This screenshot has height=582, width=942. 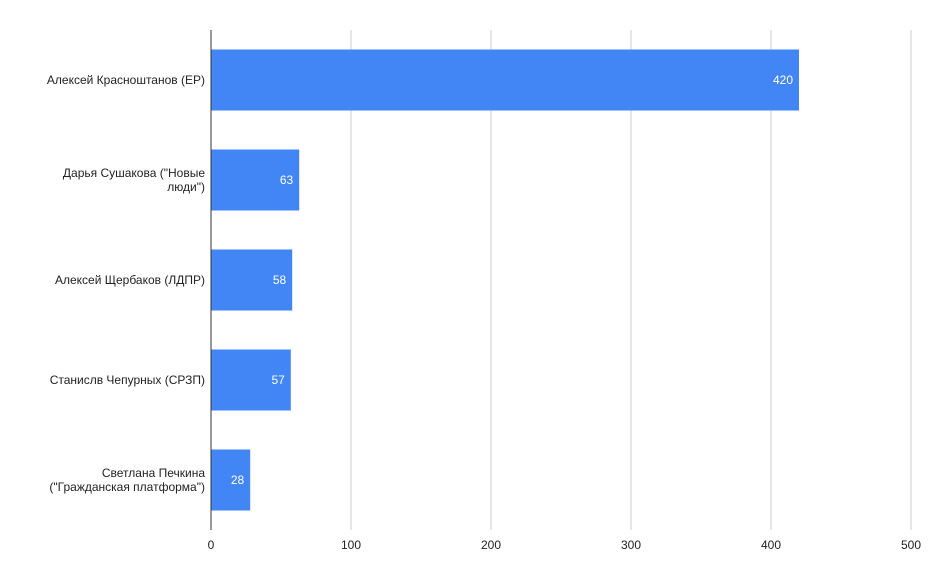 What do you see at coordinates (631, 545) in the screenshot?
I see `x-tick-label: 300` at bounding box center [631, 545].